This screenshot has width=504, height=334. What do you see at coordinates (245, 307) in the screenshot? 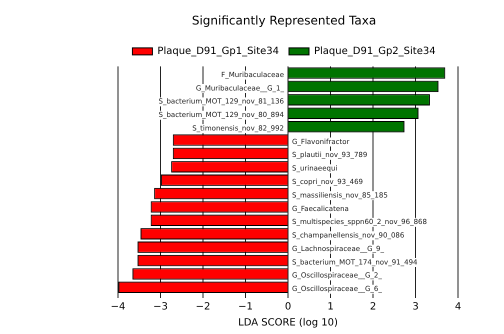
I see `x-tick-label: −1` at bounding box center [245, 307].